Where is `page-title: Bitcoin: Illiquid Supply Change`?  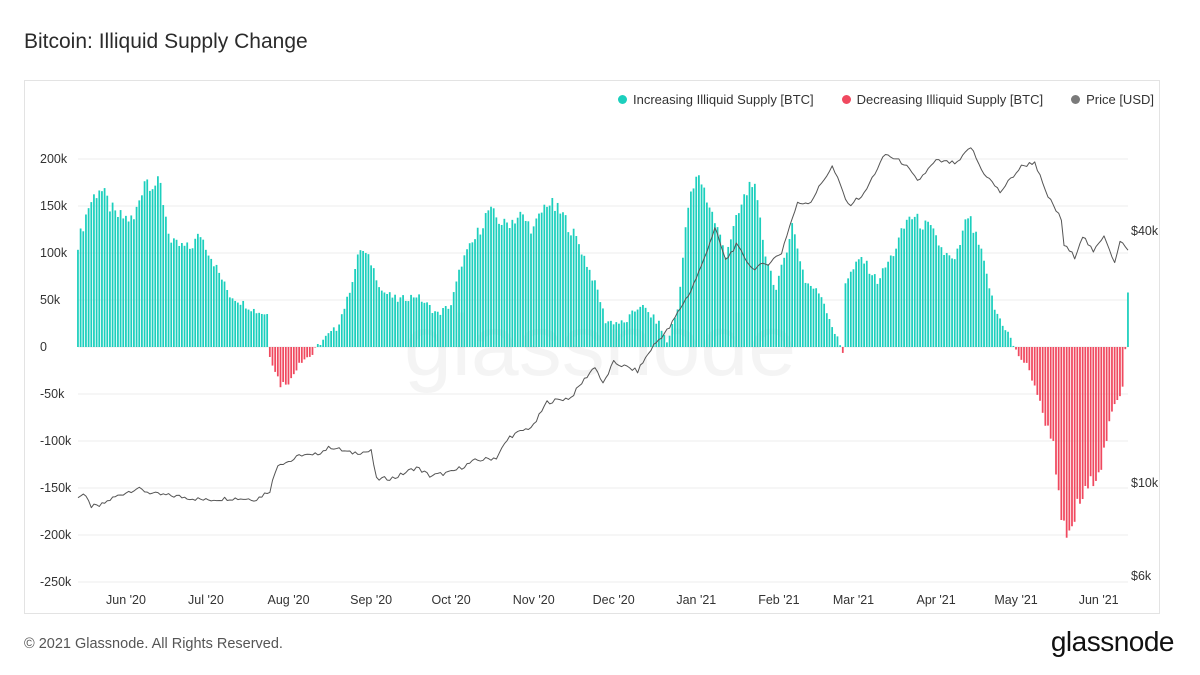 page-title: Bitcoin: Illiquid Supply Change is located at coordinates (166, 41).